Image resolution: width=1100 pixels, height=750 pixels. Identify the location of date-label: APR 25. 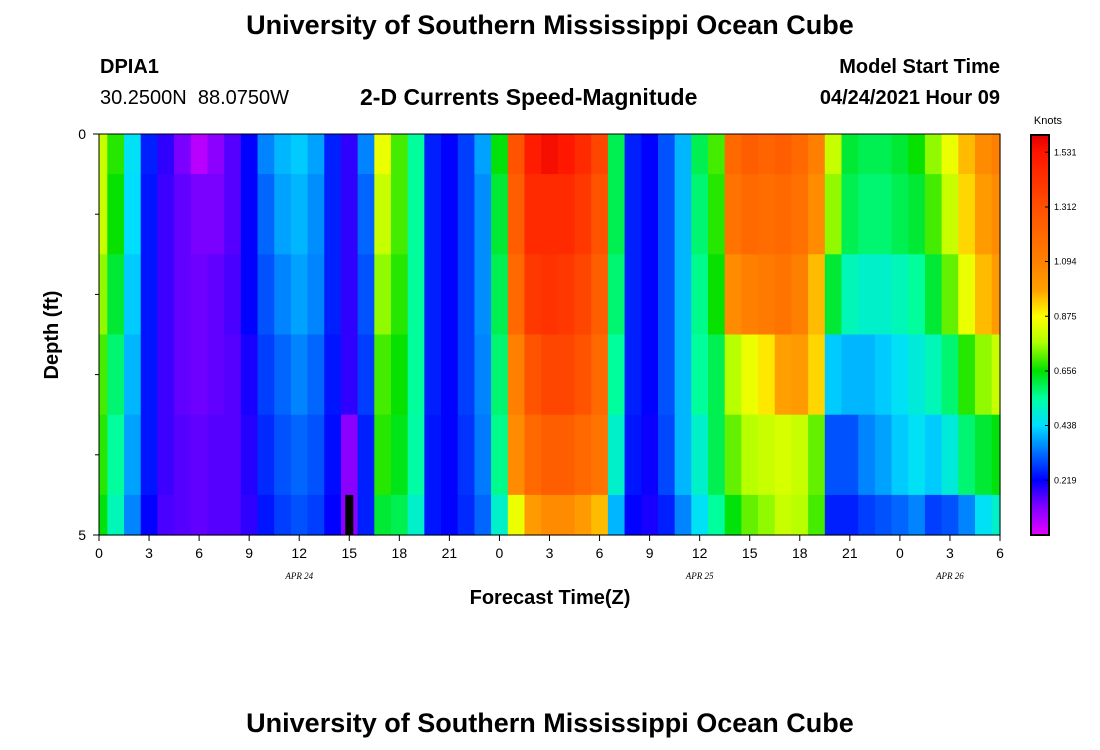
(699, 576).